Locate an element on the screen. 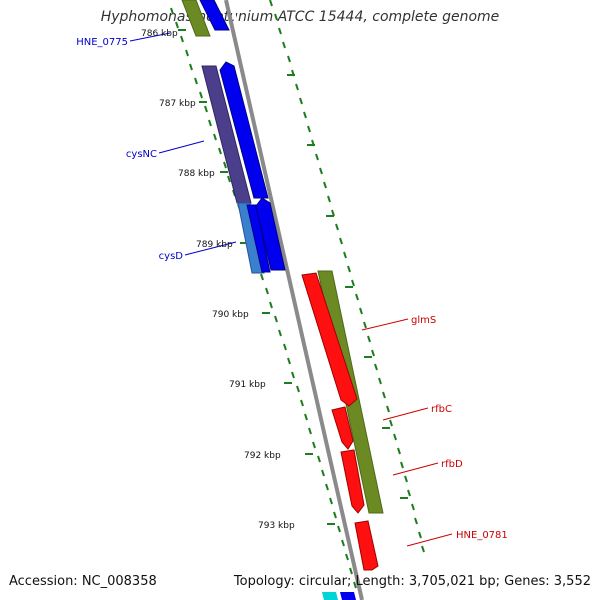 This screenshot has height=600, width=600. gene-hne0775 is located at coordinates (214, 15).